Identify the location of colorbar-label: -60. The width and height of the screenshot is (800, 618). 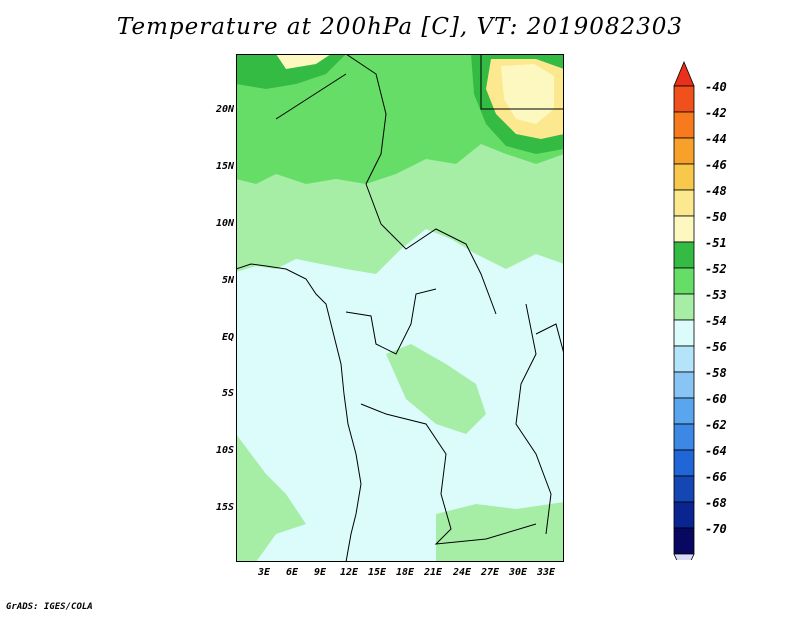
(716, 399).